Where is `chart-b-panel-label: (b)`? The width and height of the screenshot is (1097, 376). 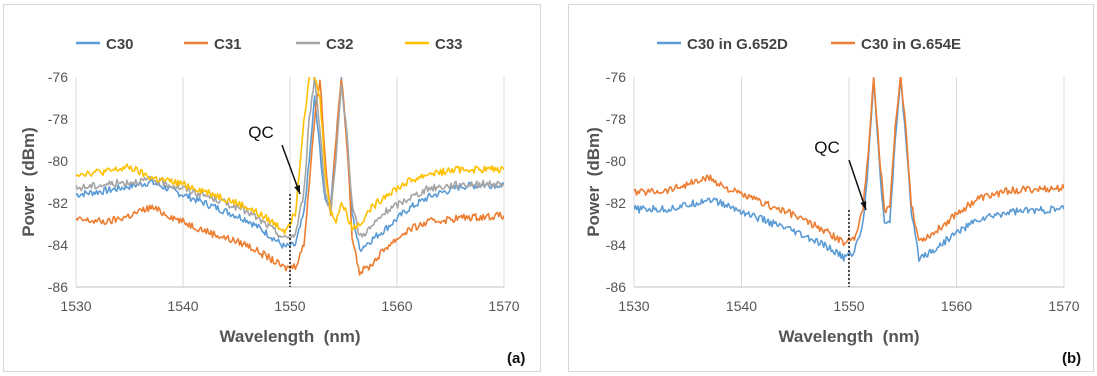 chart-b-panel-label: (b) is located at coordinates (1071, 358).